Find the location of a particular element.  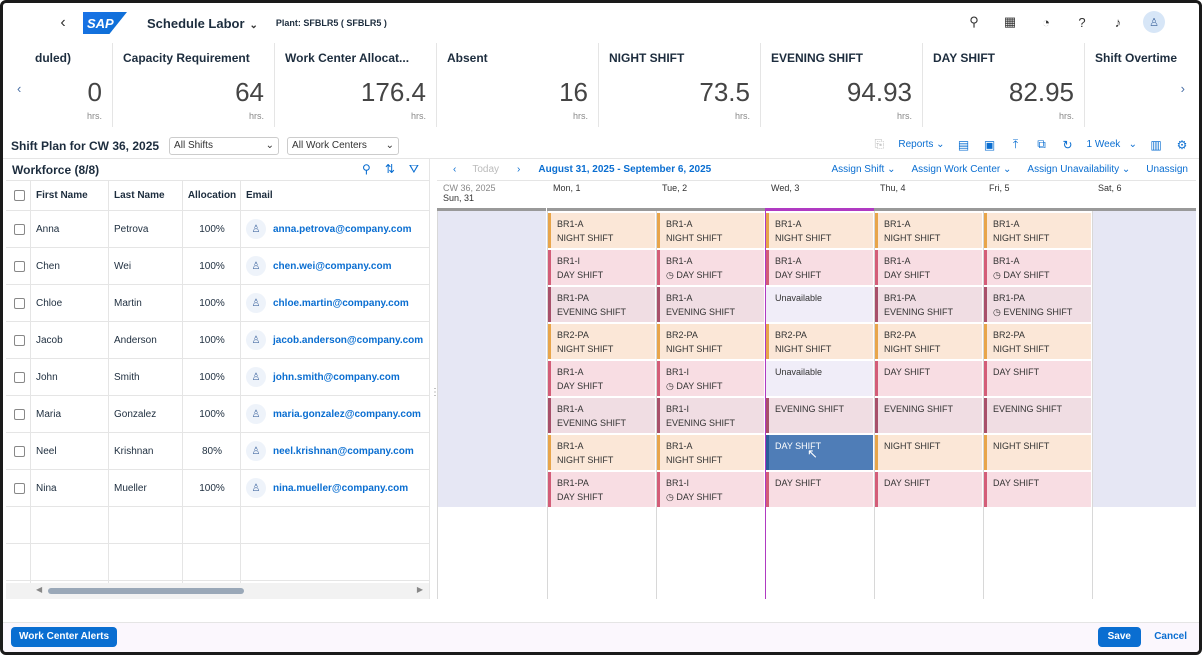

today-button: Today is located at coordinates (486, 169).